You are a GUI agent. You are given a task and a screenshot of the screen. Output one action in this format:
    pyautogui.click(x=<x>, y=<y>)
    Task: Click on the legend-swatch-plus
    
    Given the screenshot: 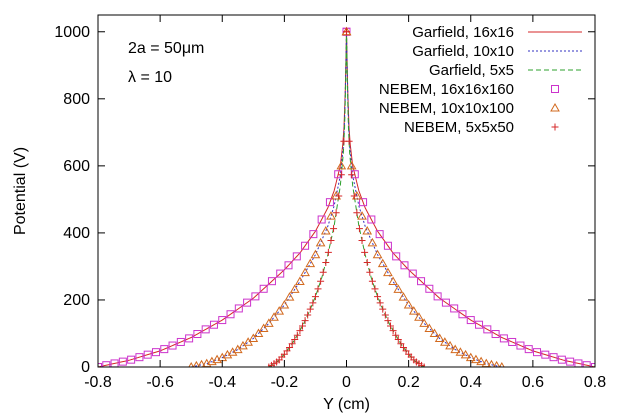 What is the action you would take?
    pyautogui.click(x=555, y=127)
    